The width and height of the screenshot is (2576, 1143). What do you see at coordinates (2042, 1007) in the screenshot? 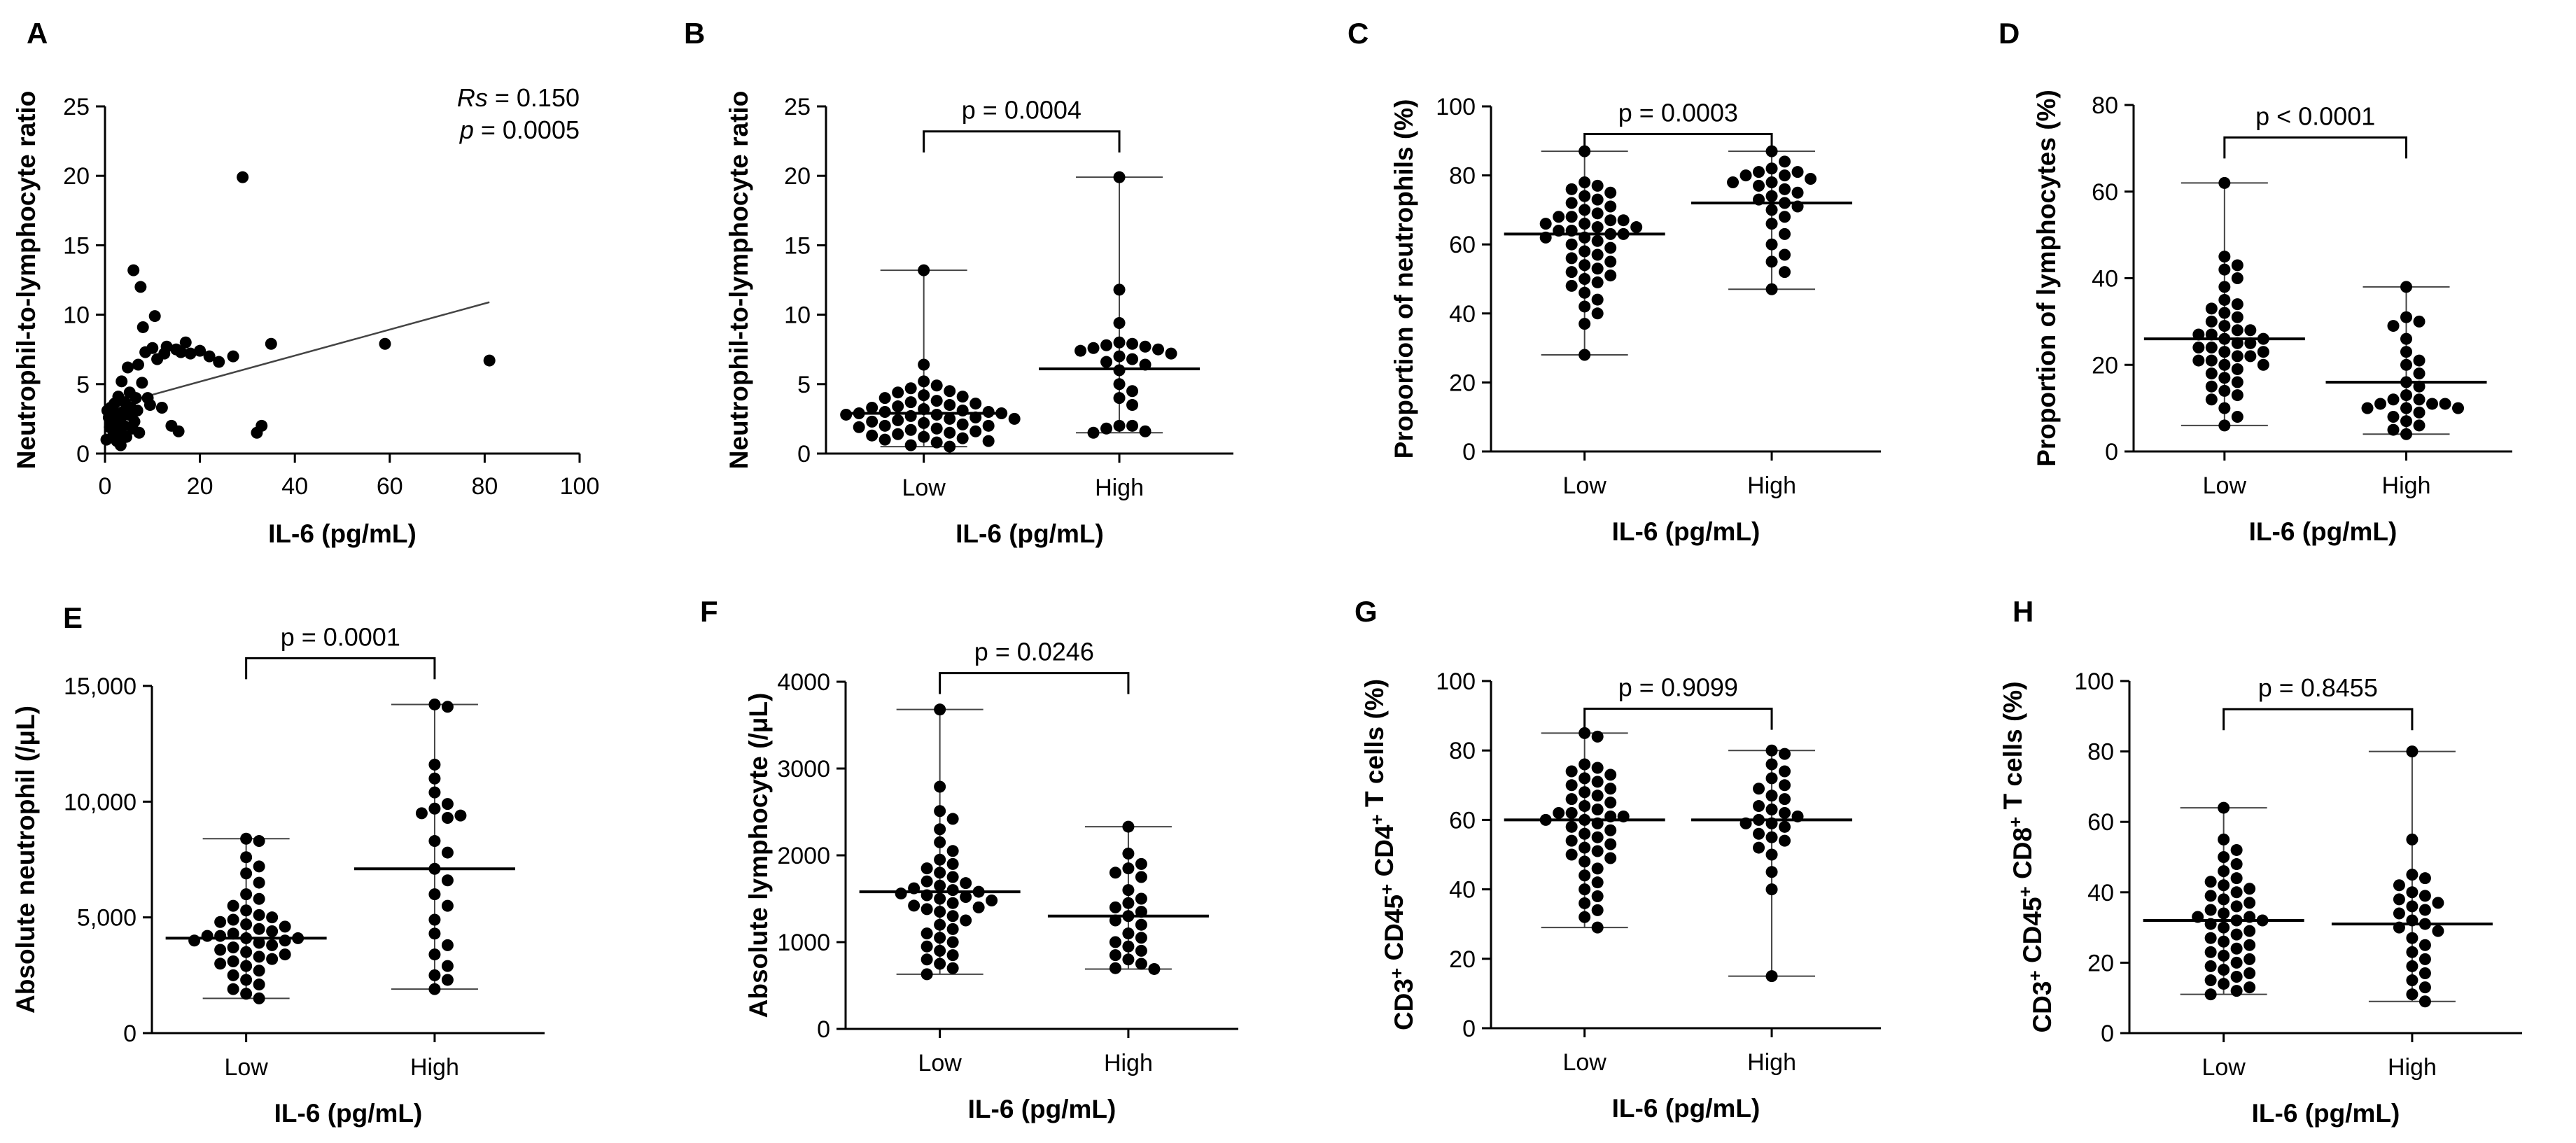
I see `y-axis-title-part: CD3` at bounding box center [2042, 1007].